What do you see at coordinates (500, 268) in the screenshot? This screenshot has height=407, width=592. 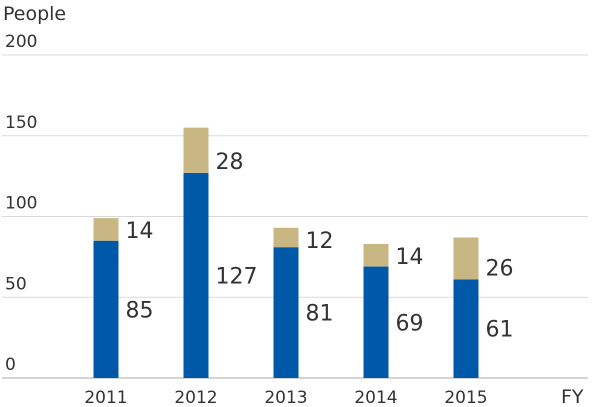 I see `data-label: 26` at bounding box center [500, 268].